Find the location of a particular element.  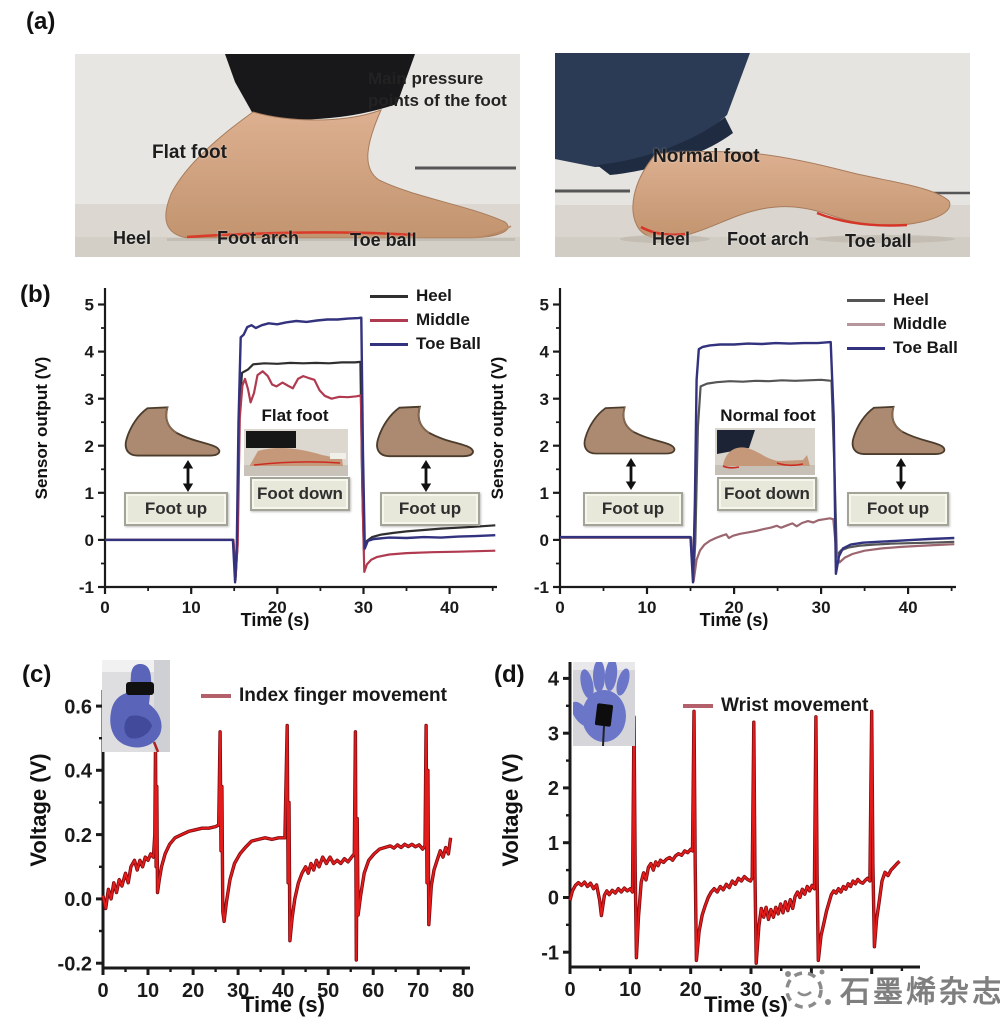

svg-text: 0.2 is located at coordinates (78, 836).